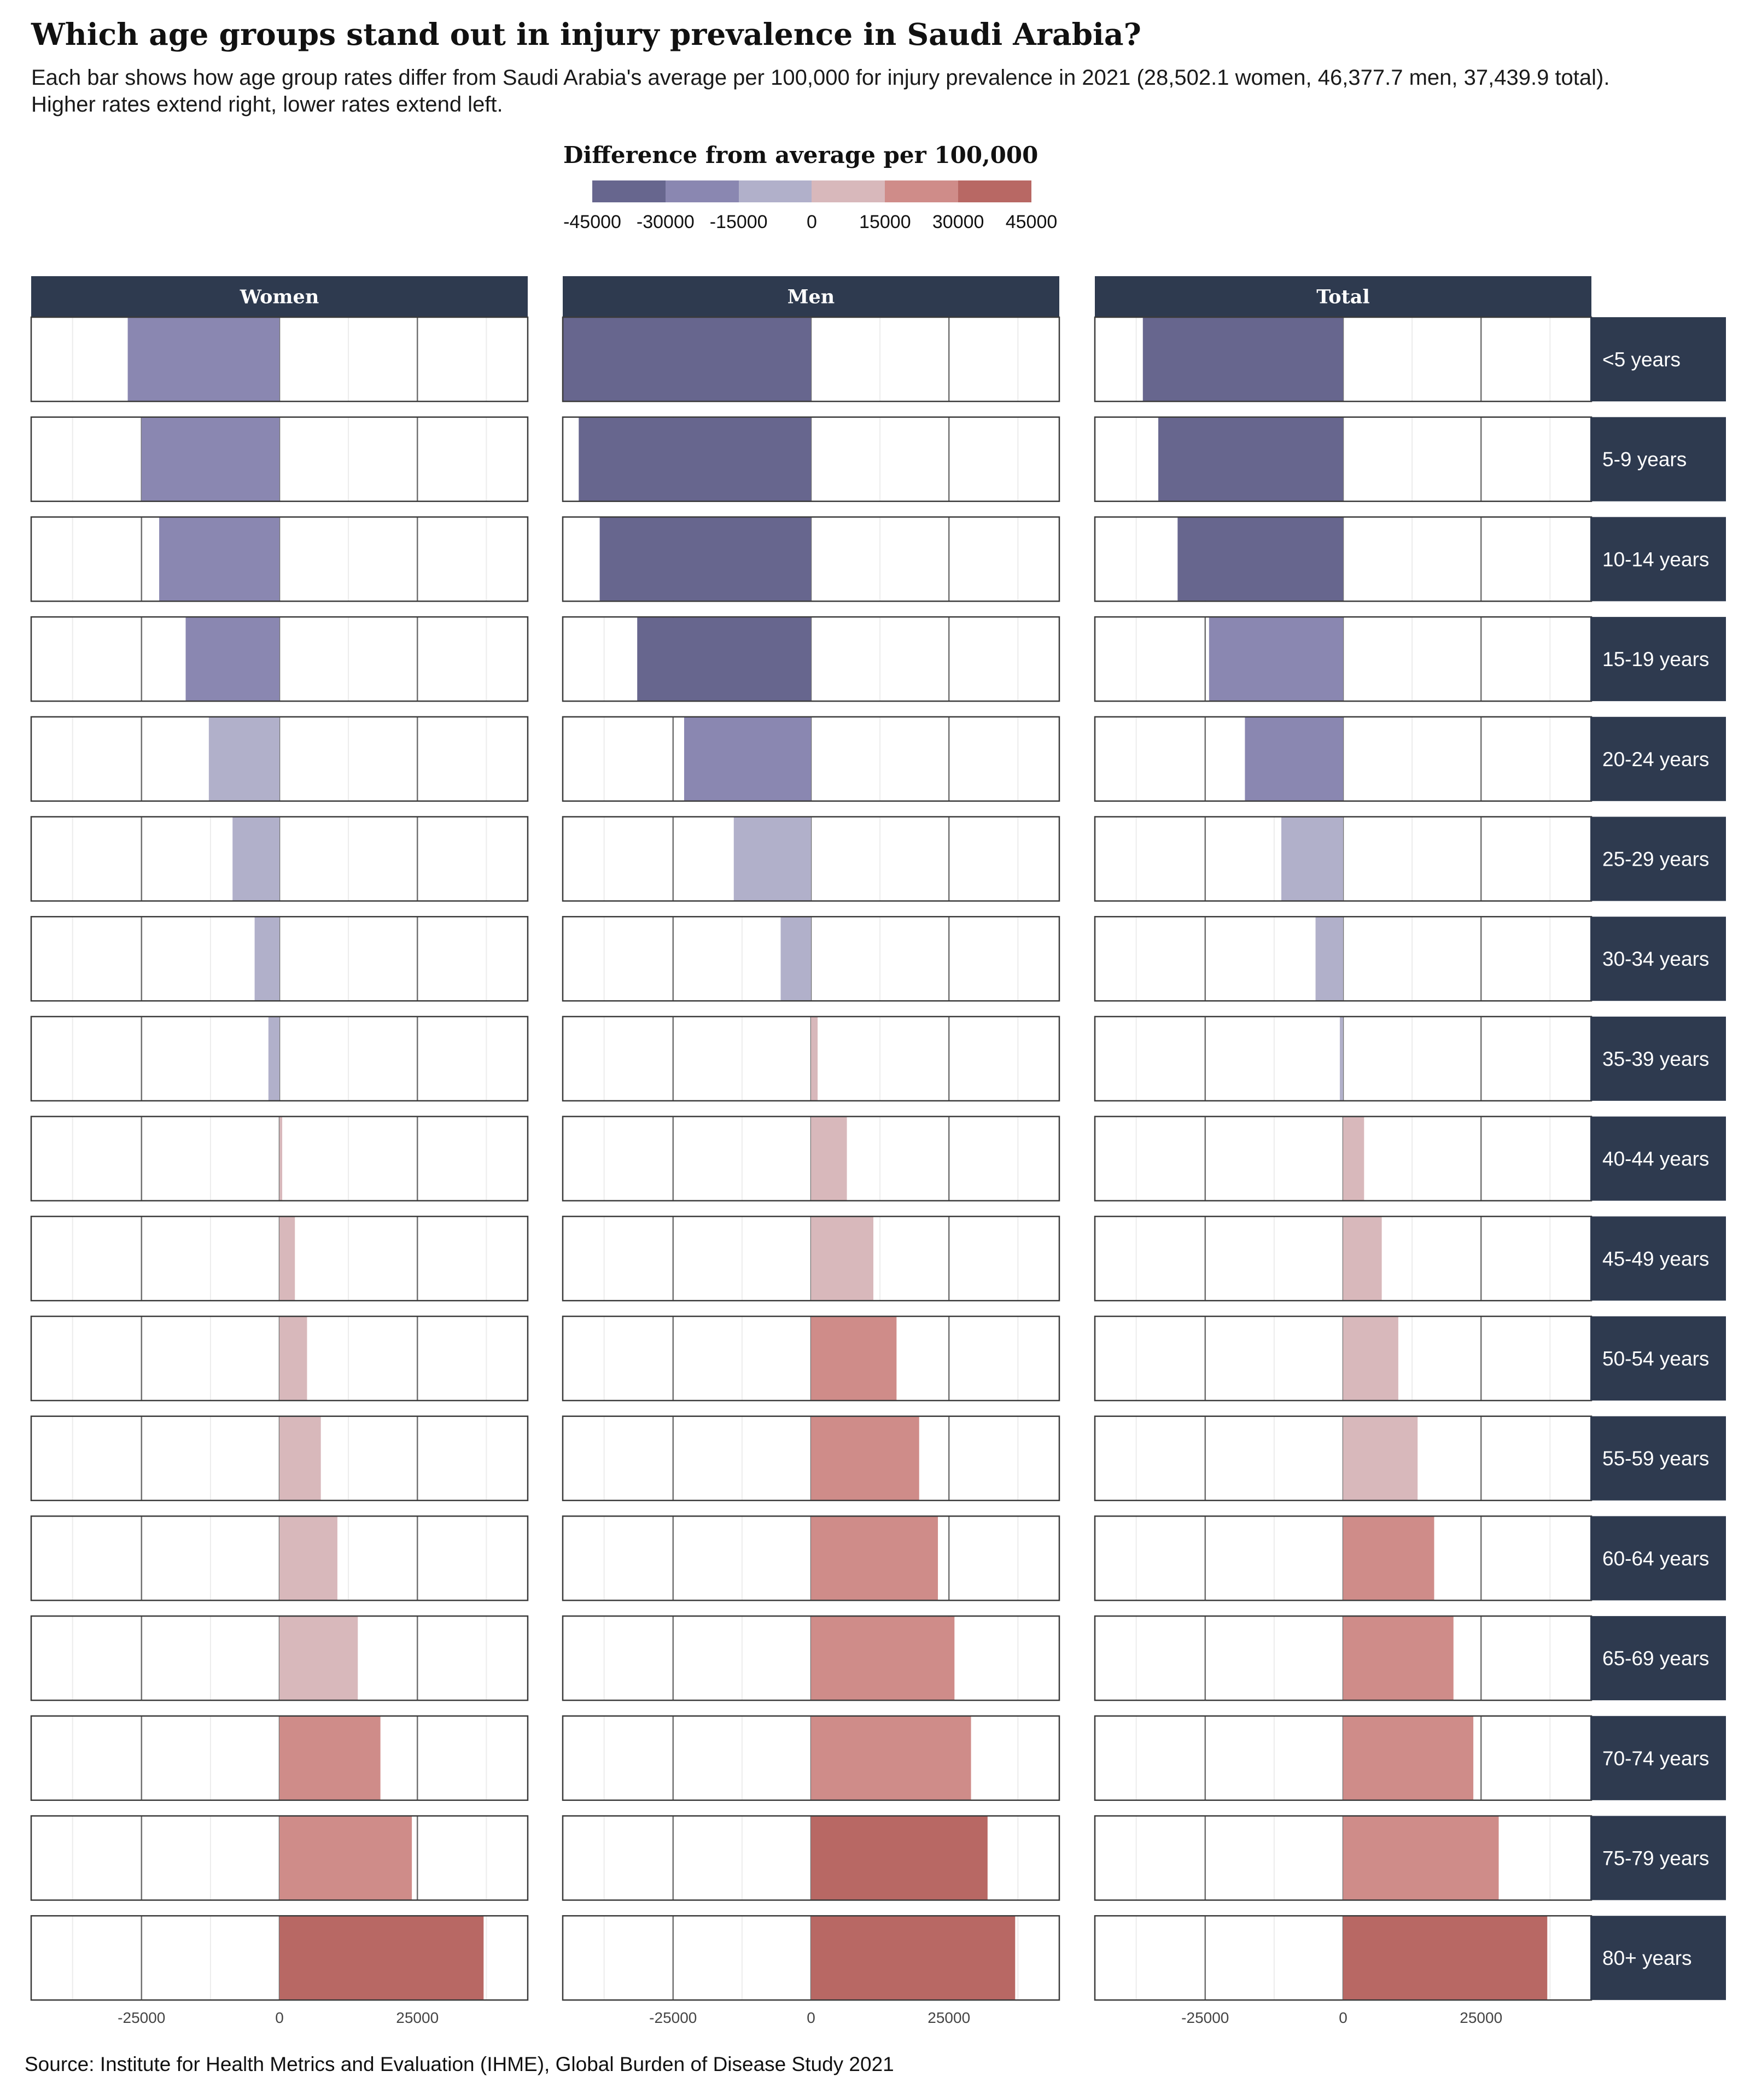  I want to click on row-label: 55-59 years, so click(1655, 1459).